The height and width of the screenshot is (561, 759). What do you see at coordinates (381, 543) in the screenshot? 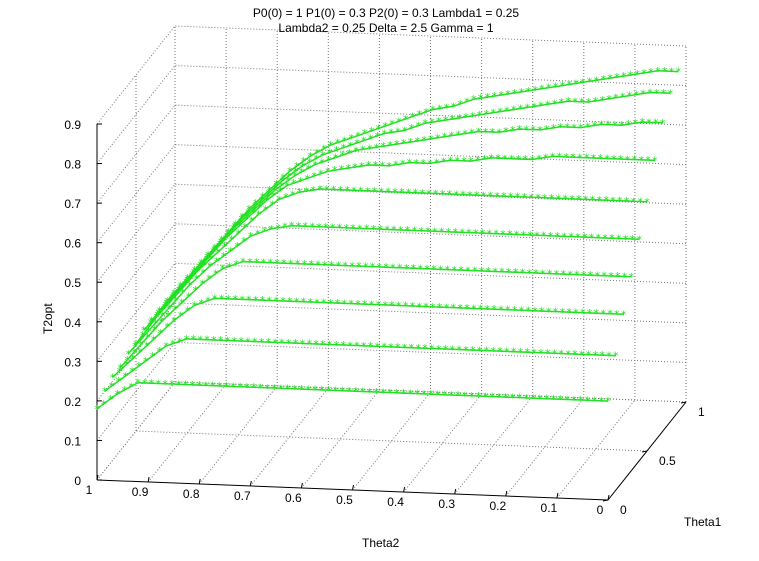
I see `y-axis-label: Theta2` at bounding box center [381, 543].